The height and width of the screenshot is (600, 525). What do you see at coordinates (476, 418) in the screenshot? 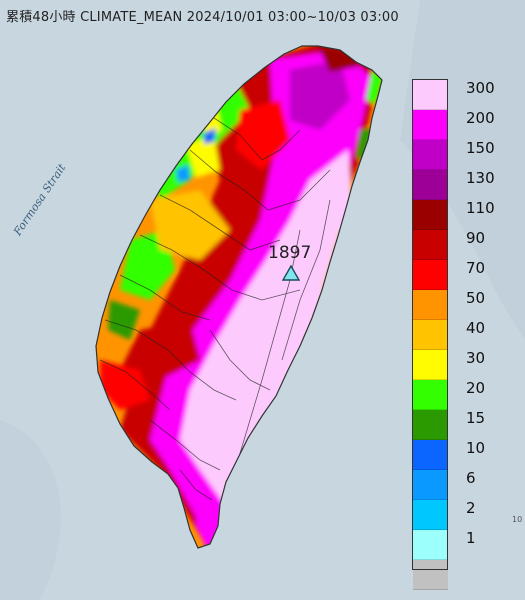
I see `legend-label: 15` at bounding box center [476, 418].